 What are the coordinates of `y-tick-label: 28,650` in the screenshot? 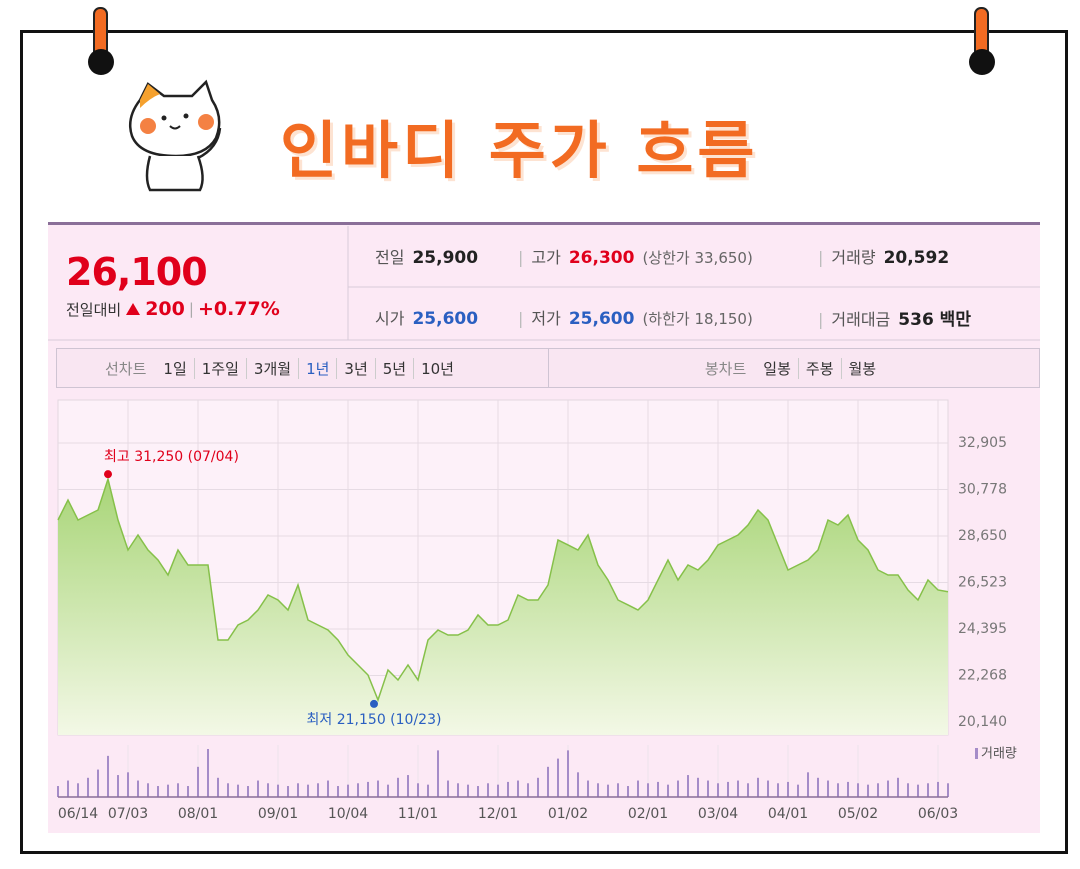 It's located at (982, 536).